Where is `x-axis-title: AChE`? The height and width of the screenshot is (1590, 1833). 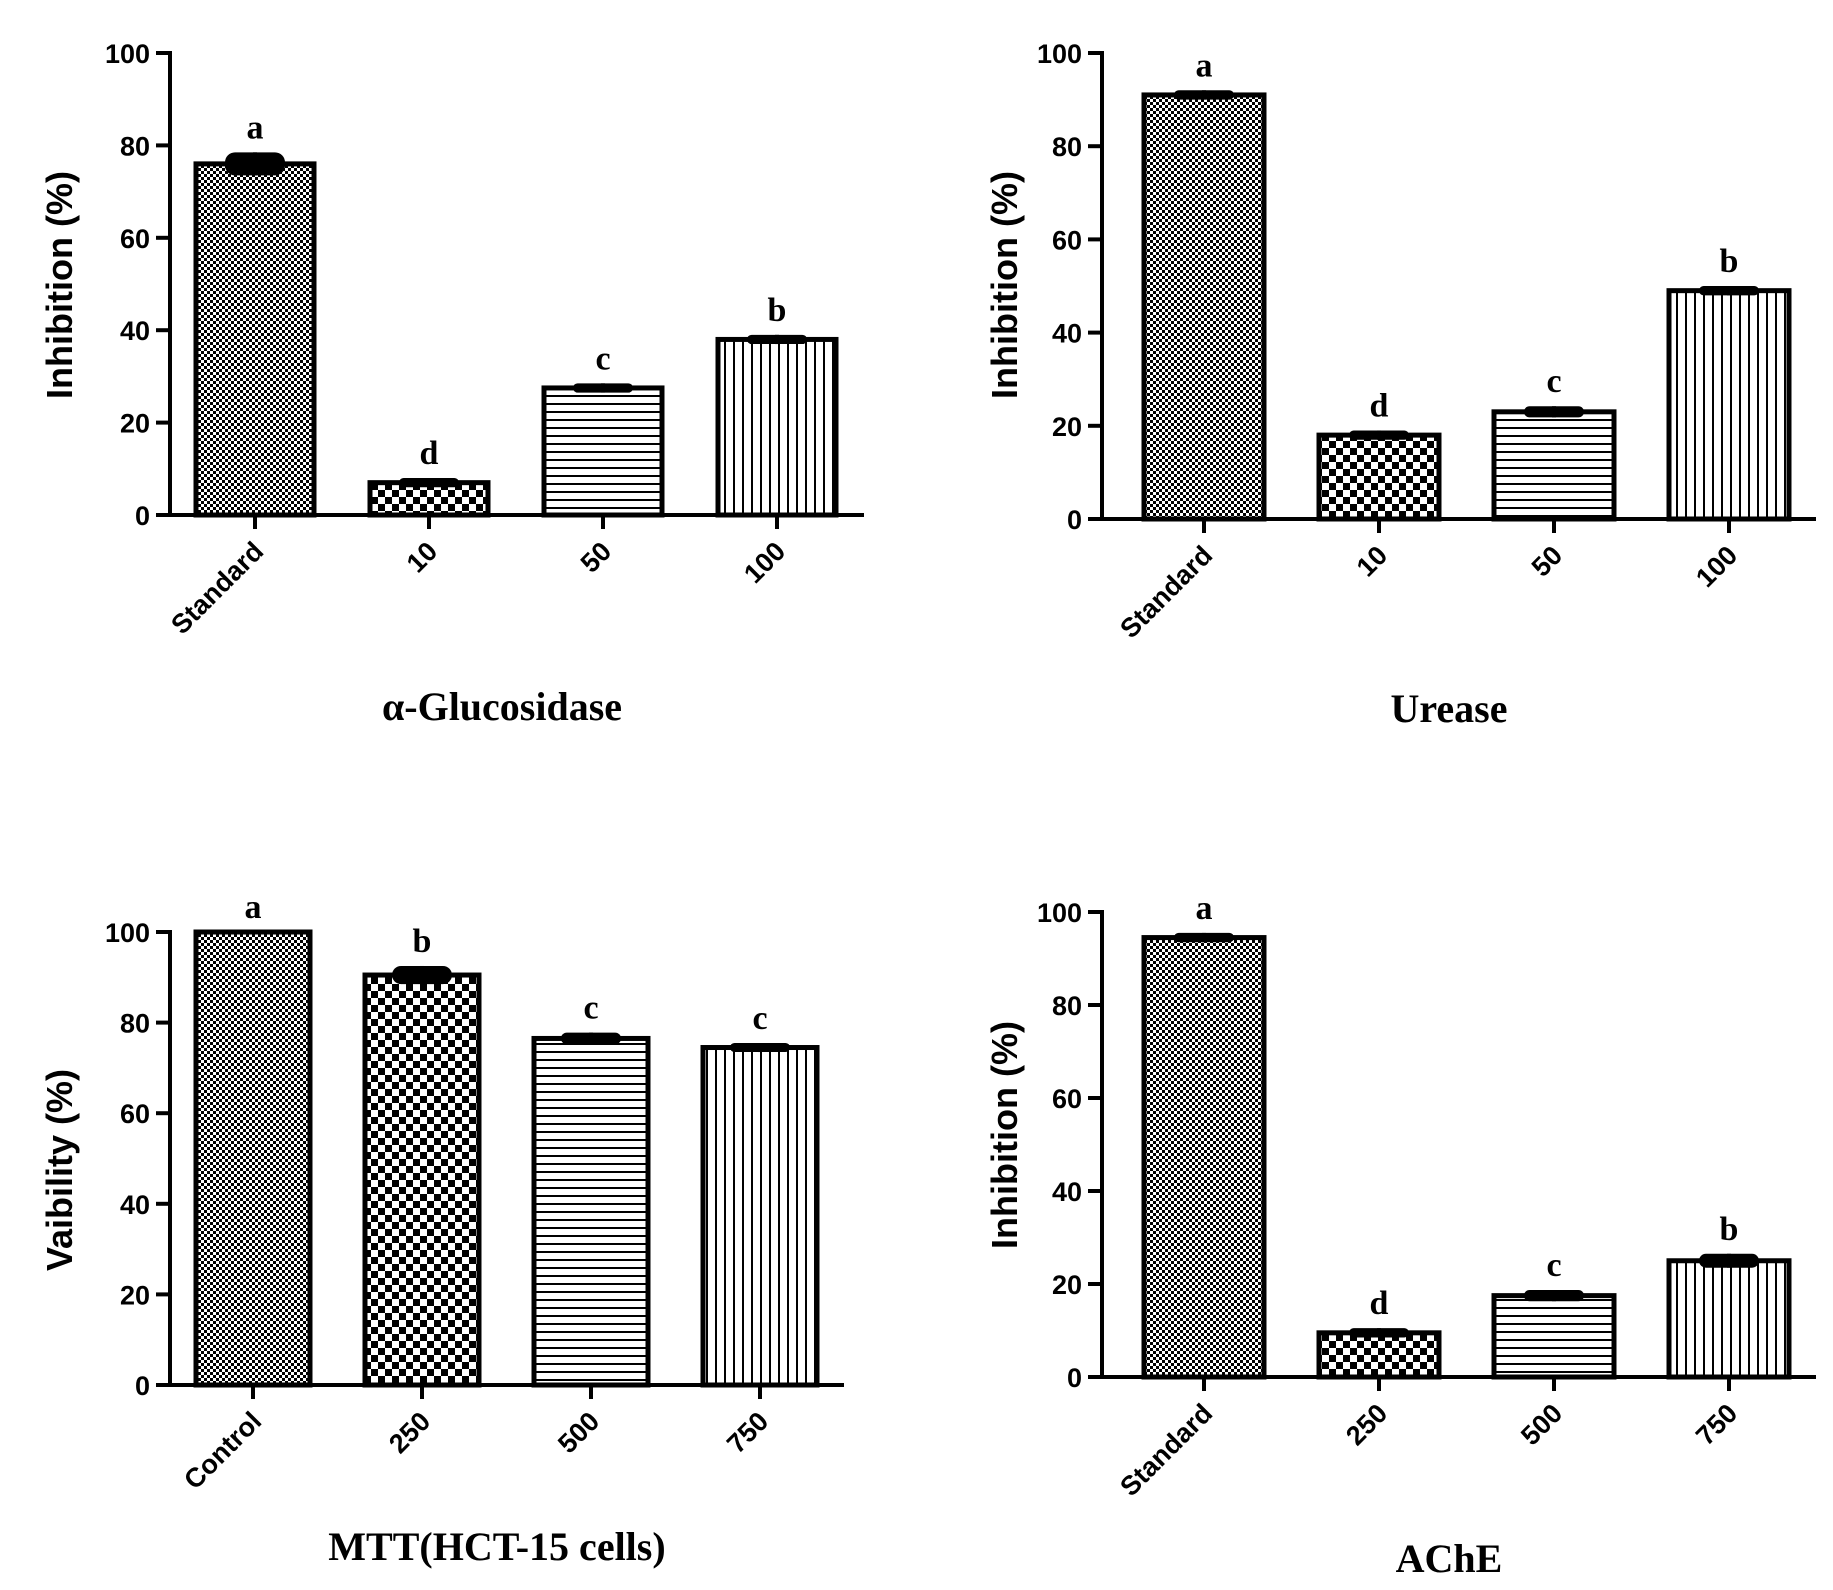
x-axis-title: AChE is located at coordinates (1449, 1558).